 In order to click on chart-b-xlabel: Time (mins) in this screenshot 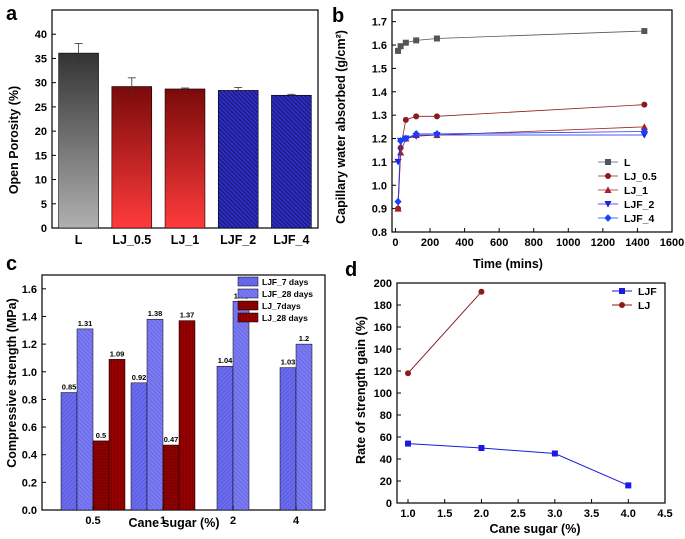, I will do `click(508, 264)`.